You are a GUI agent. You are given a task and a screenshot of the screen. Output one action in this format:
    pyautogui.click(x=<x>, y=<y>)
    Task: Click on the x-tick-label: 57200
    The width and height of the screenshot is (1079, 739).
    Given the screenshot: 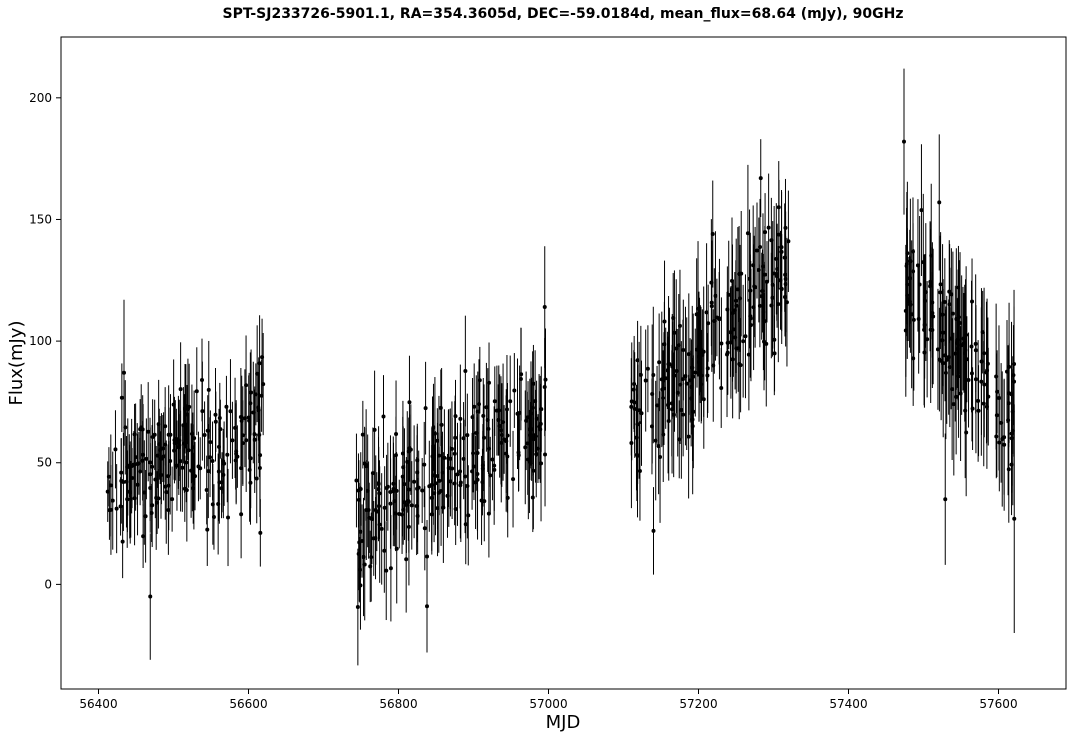 What is the action you would take?
    pyautogui.click(x=698, y=704)
    